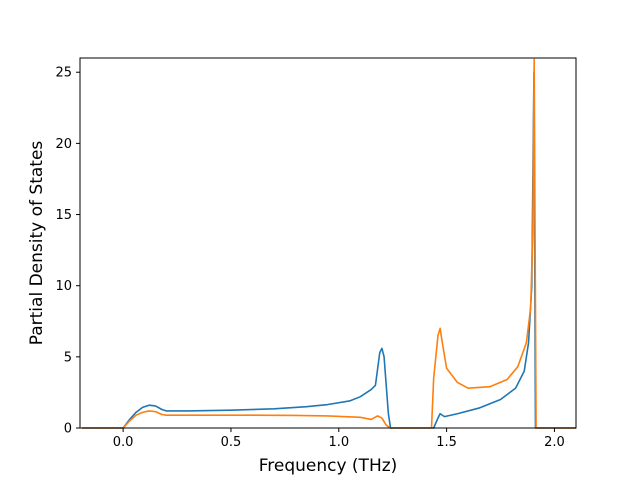 The image size is (640, 480). I want to click on x-tick-label: 0.0, so click(123, 442).